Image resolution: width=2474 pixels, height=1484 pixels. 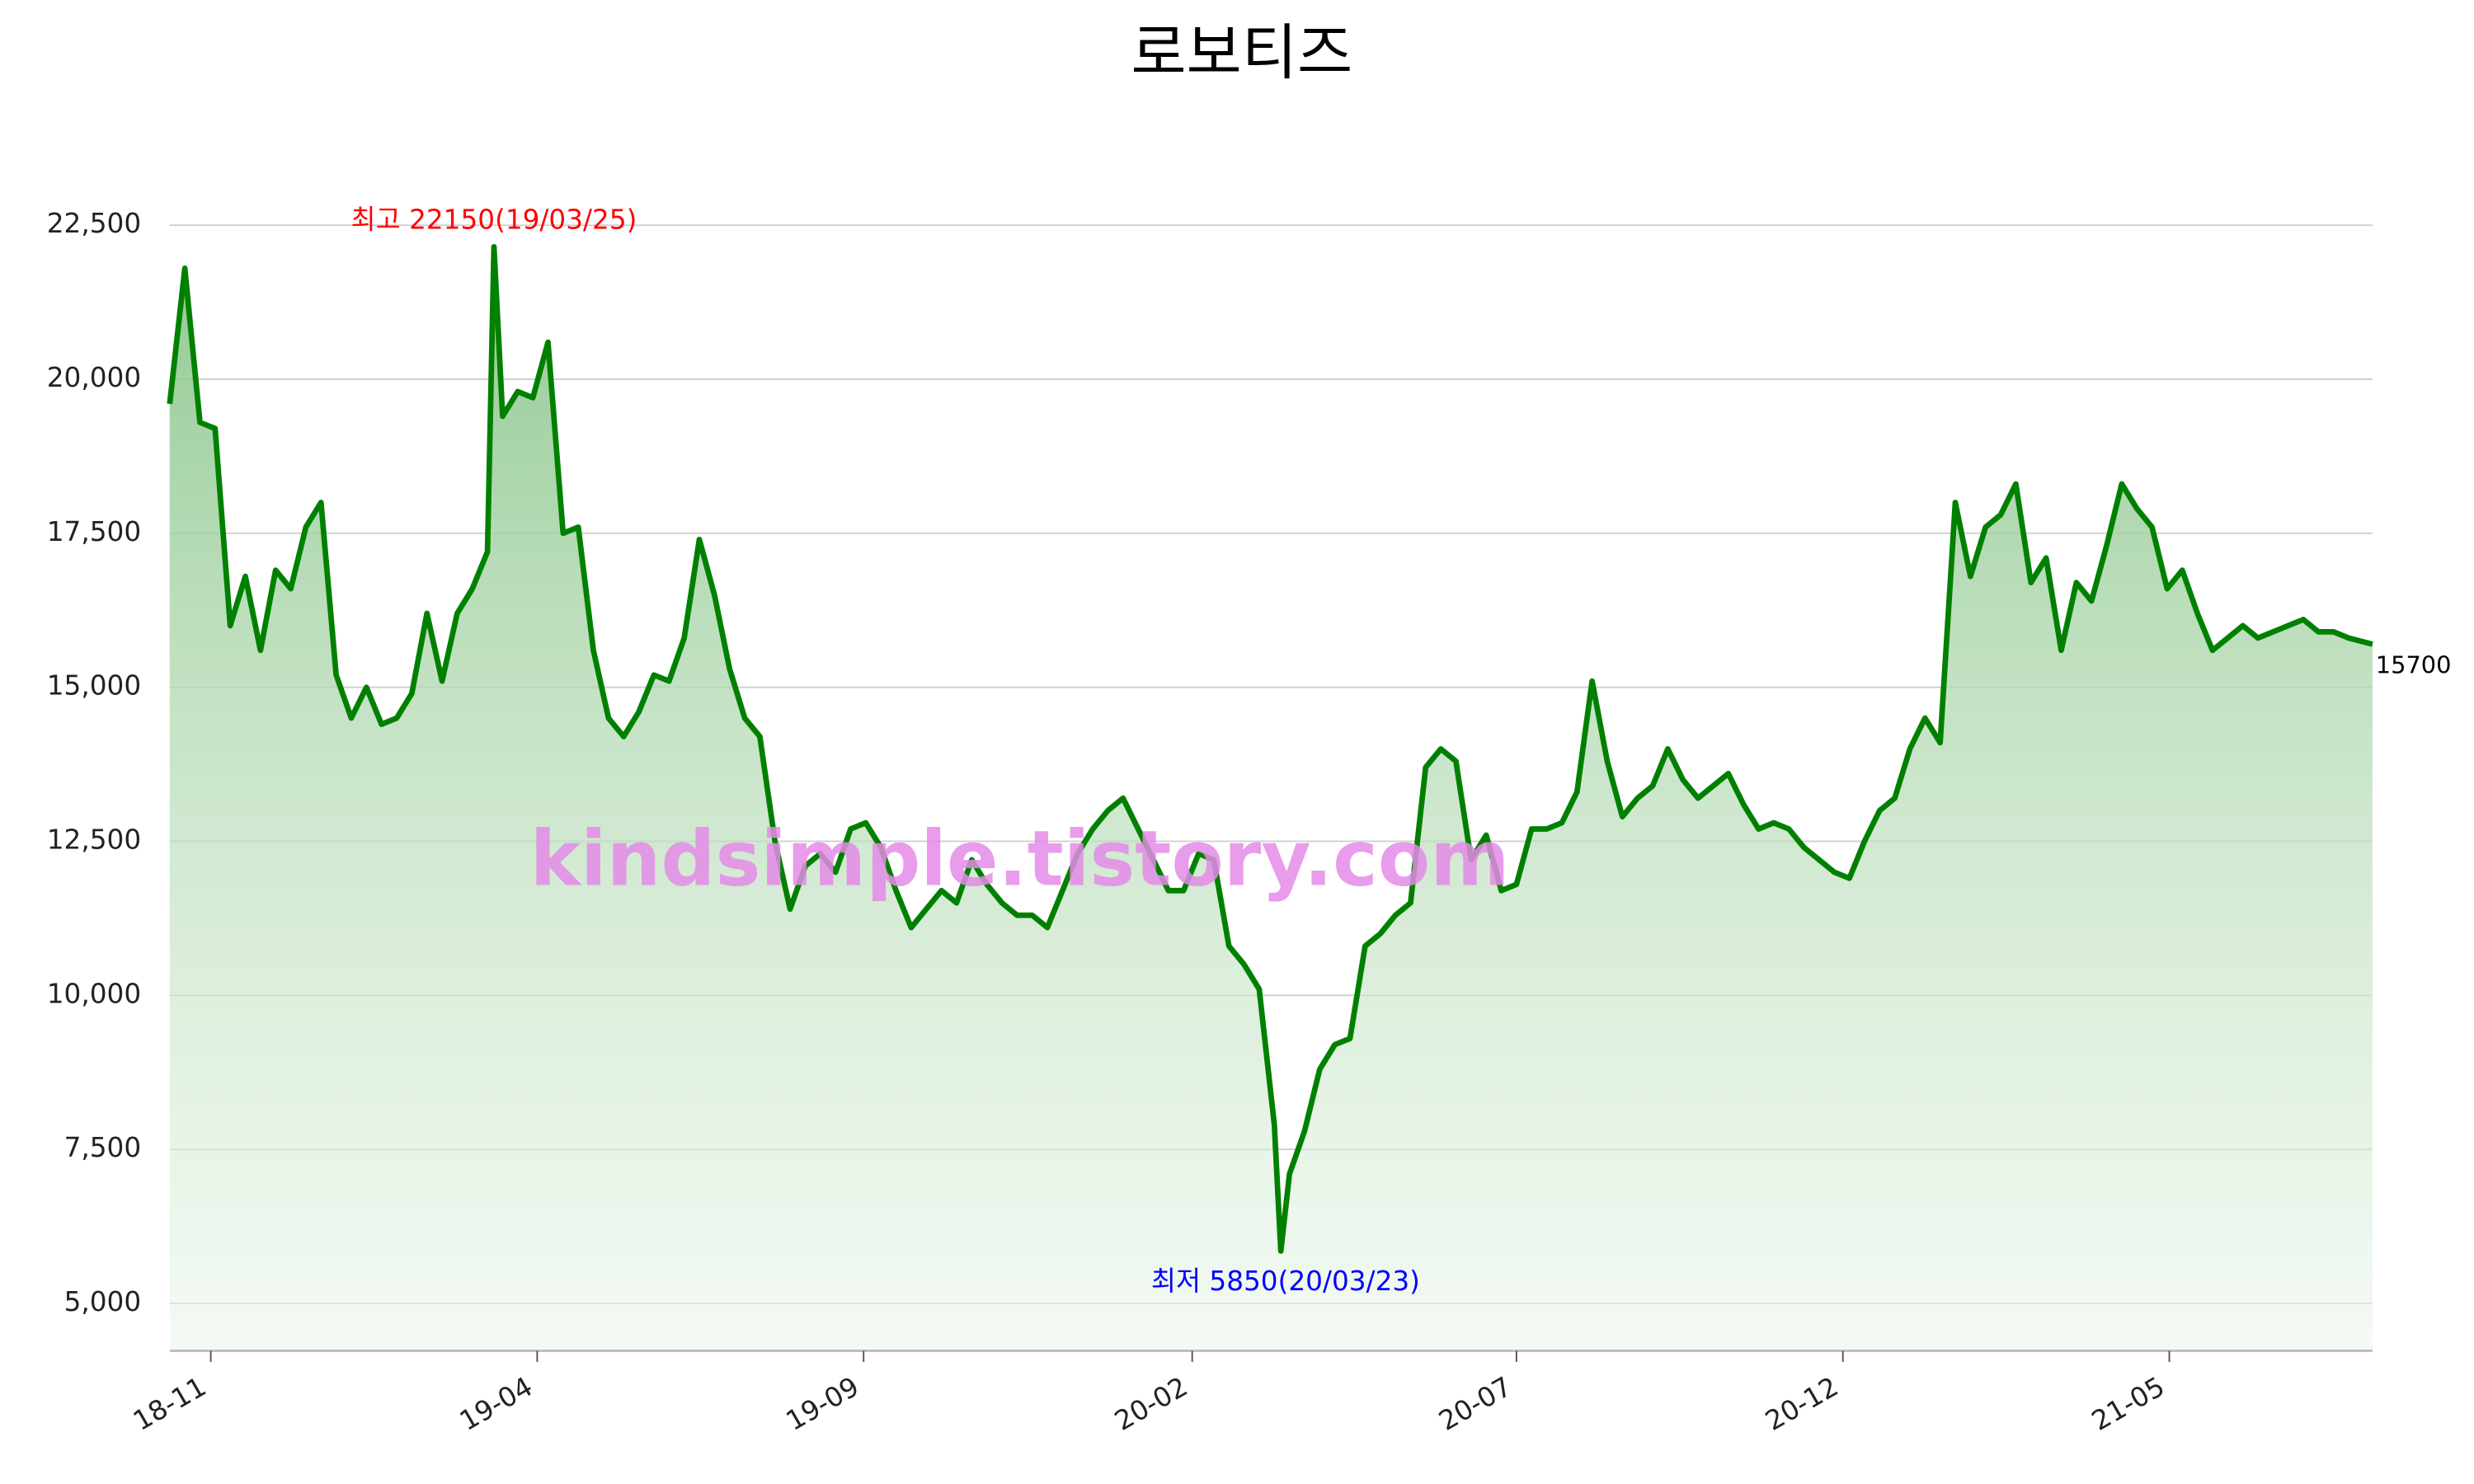 What do you see at coordinates (1241, 53) in the screenshot?
I see `chart-title: 로보티즈` at bounding box center [1241, 53].